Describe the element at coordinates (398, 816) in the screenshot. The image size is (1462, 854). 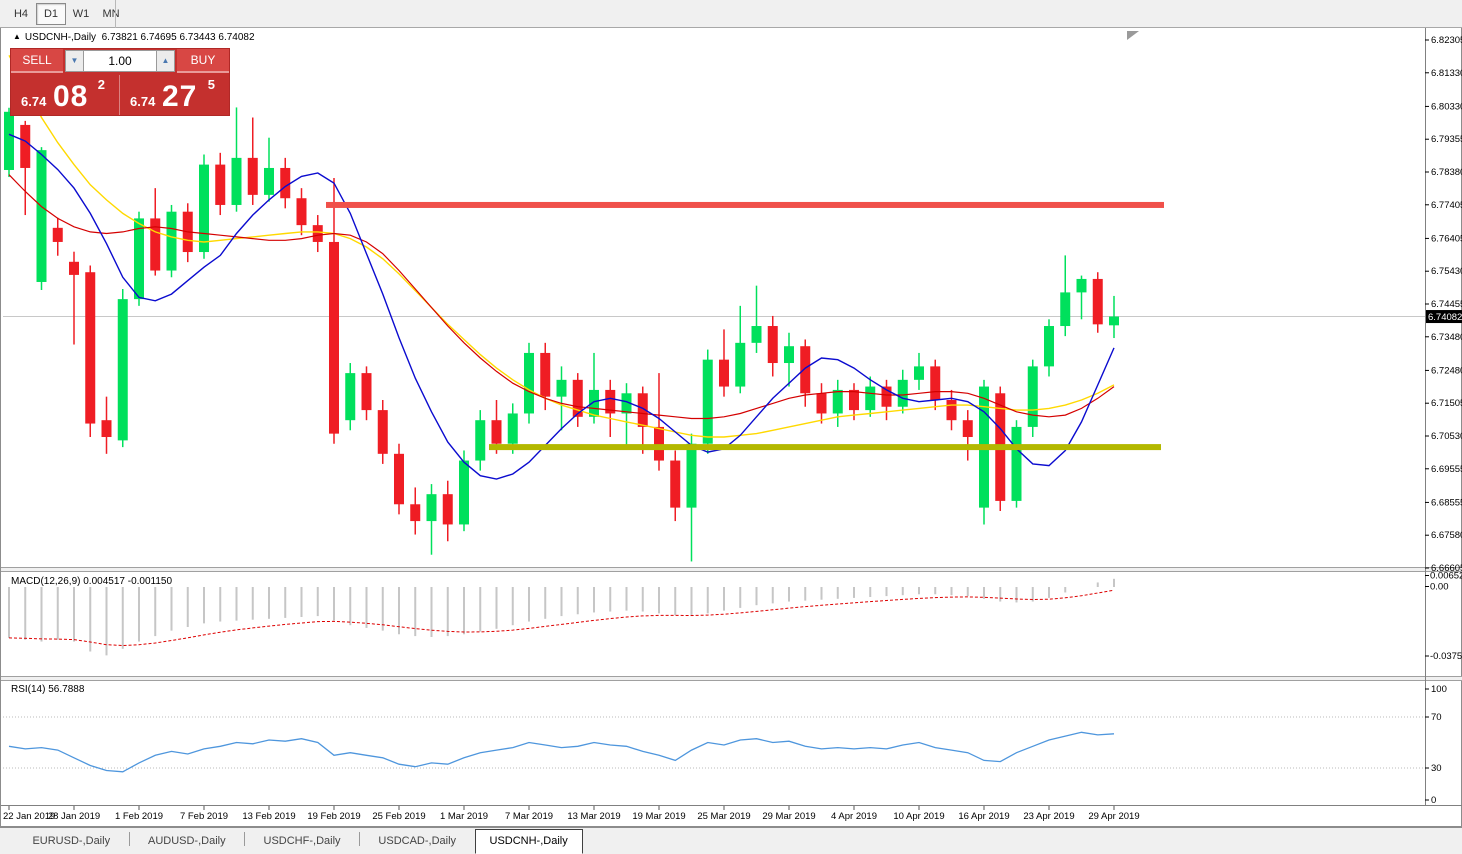
I see `svg-text: 25 Feb 2019` at that location.